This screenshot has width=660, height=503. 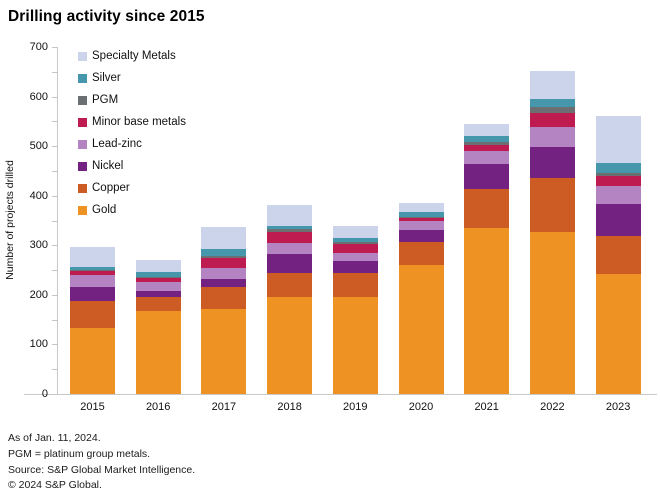 I want to click on bar-segment-2019-gold, so click(x=355, y=345).